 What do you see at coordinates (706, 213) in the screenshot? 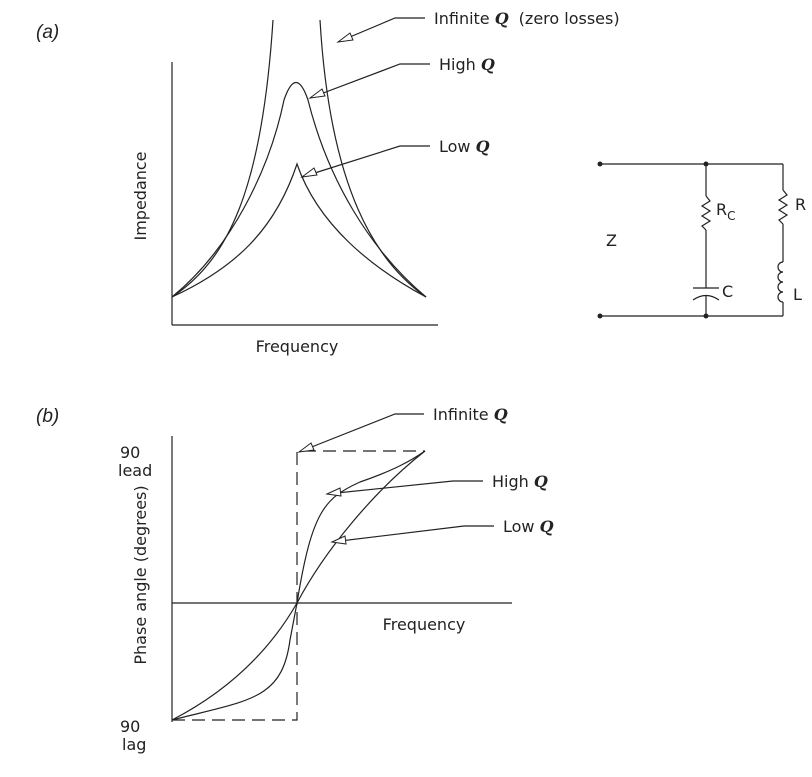
I see `rc-resistor` at bounding box center [706, 213].